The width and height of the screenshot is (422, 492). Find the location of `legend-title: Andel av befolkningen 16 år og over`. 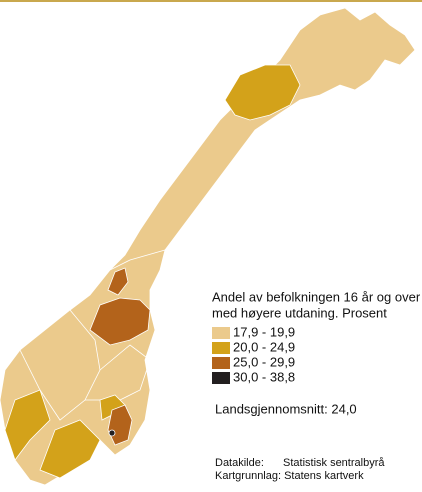

legend-title: Andel av befolkningen 16 år og over is located at coordinates (316, 296).